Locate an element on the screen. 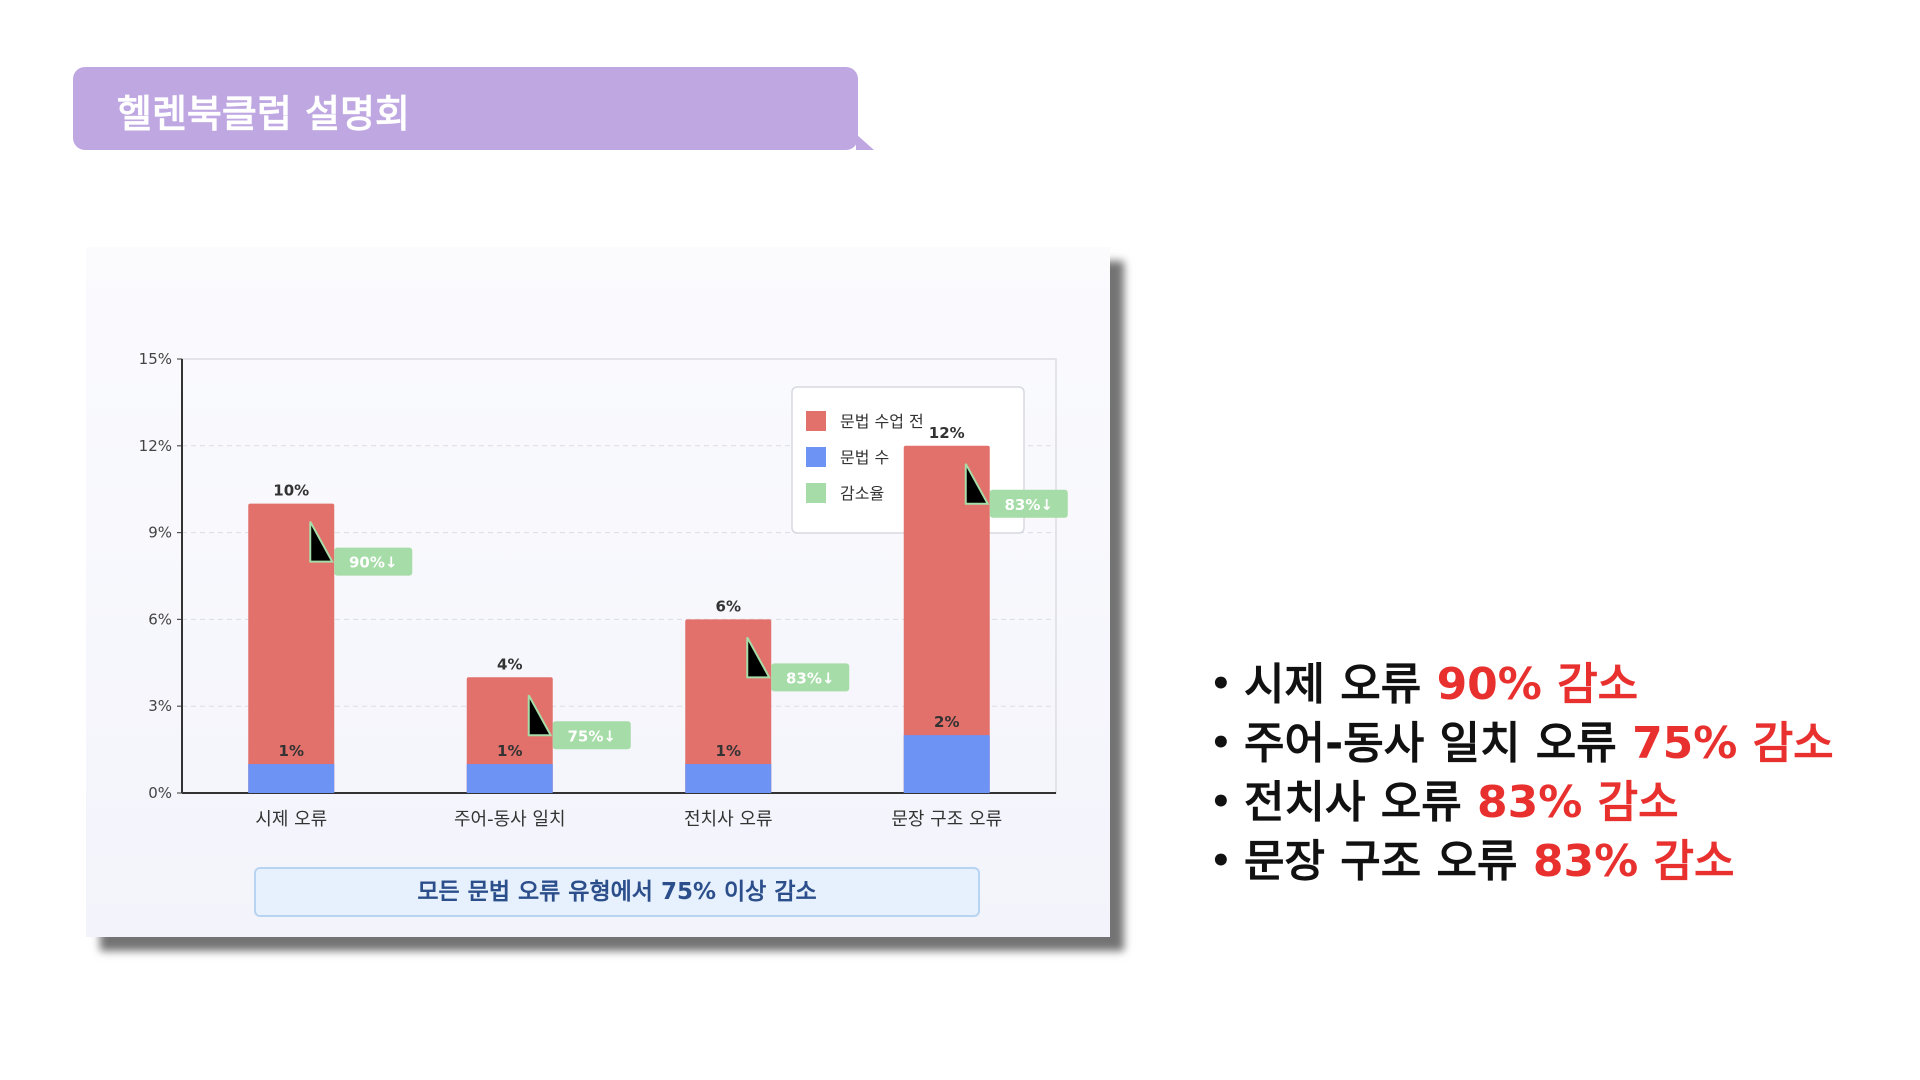  bullet-text: 전치사 오류 is located at coordinates (1361, 802).